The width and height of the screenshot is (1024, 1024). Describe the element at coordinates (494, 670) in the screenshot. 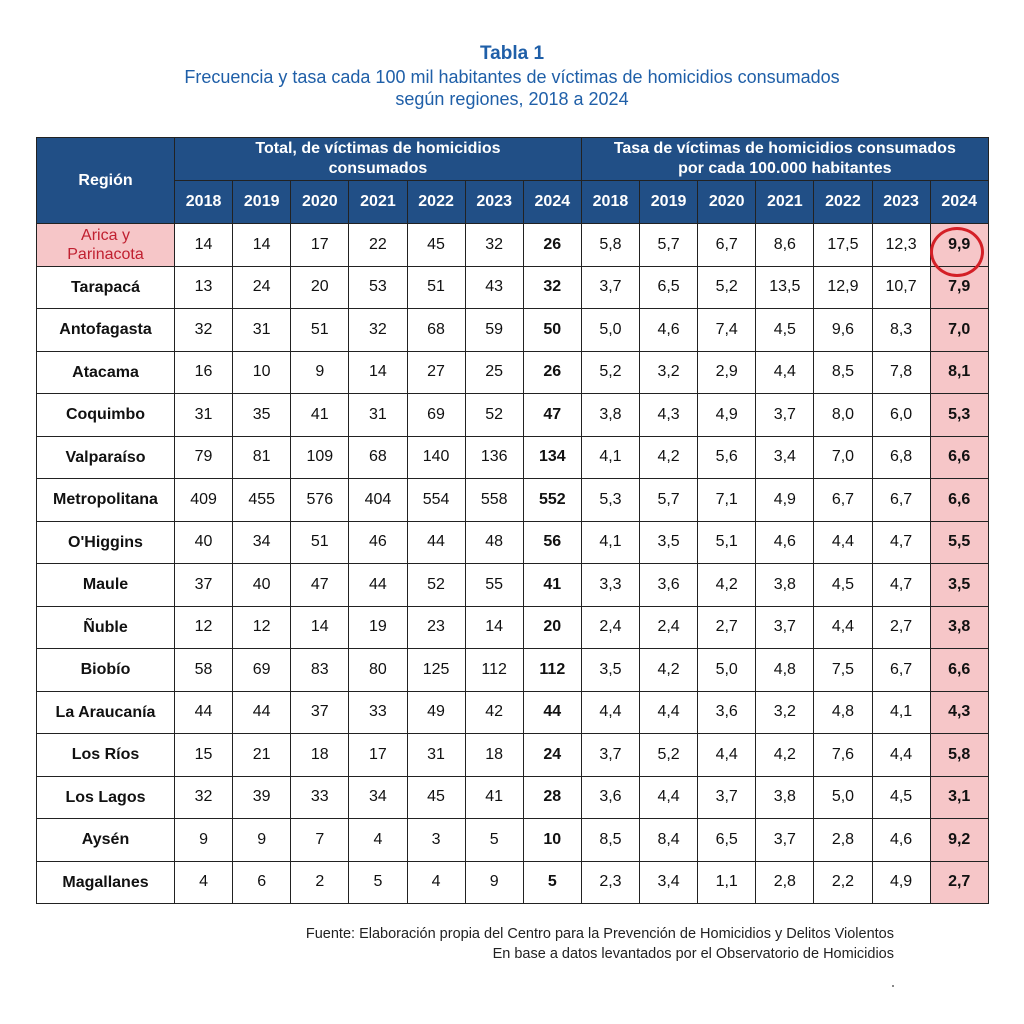

I see `total-cell-2023: 112` at that location.